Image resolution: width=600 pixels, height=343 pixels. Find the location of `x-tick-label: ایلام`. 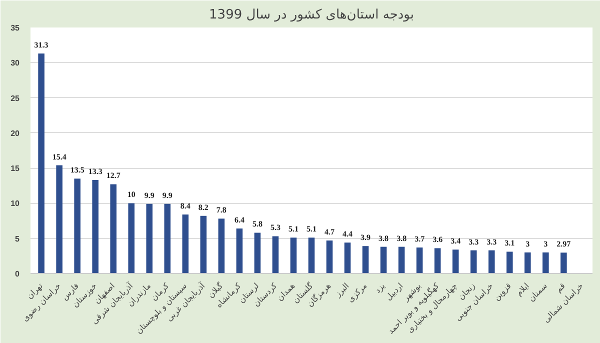

x-tick-label: ایلام is located at coordinates (522, 289).